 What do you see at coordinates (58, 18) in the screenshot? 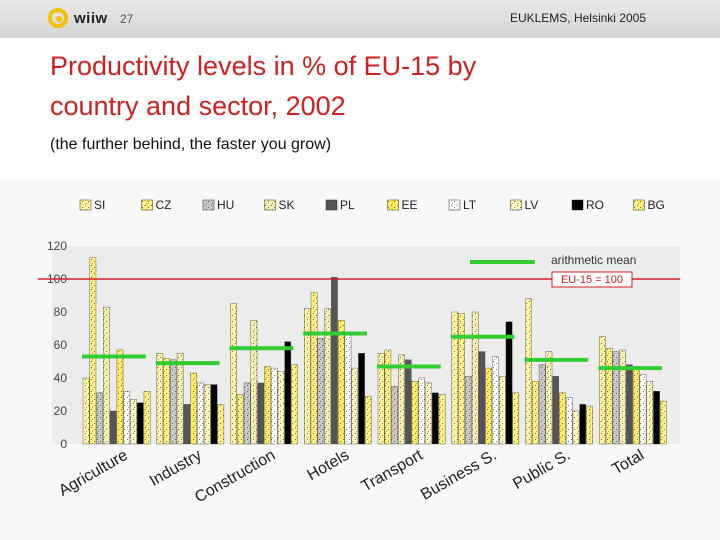
I see `wiiw-logo-icon` at bounding box center [58, 18].